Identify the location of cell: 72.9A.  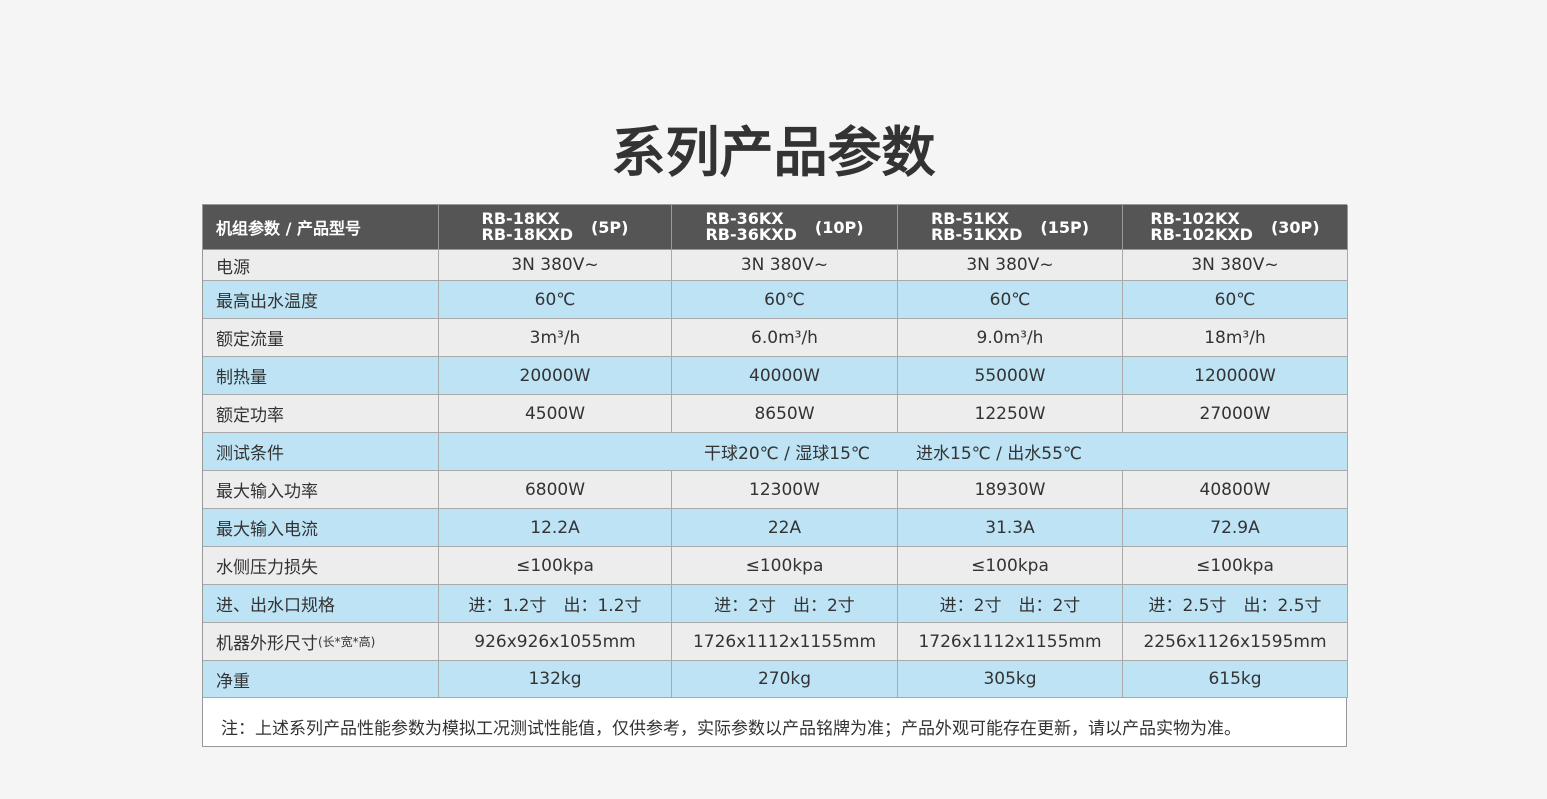
(1235, 528).